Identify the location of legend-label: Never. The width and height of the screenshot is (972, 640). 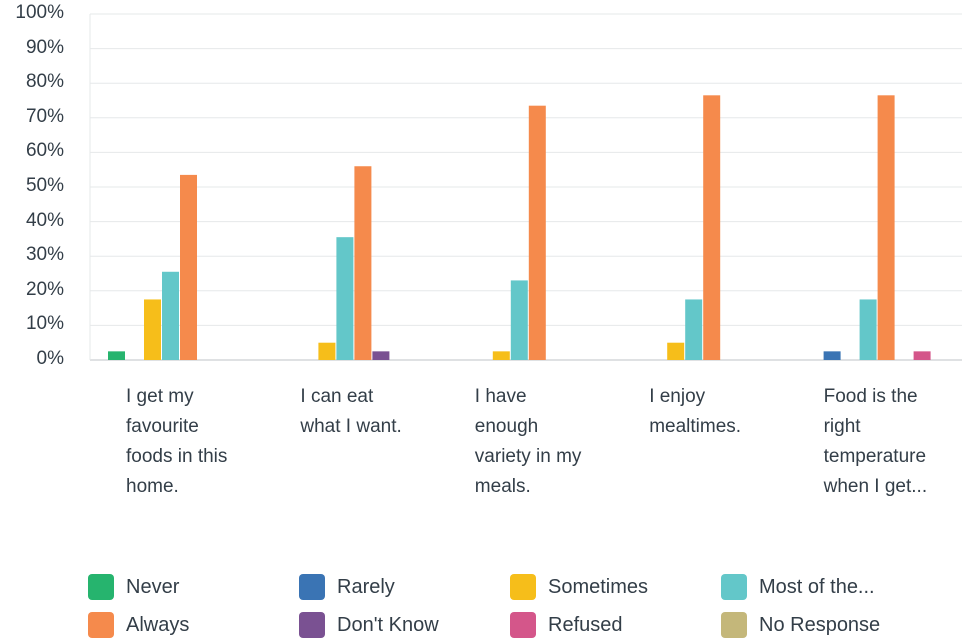
(153, 586).